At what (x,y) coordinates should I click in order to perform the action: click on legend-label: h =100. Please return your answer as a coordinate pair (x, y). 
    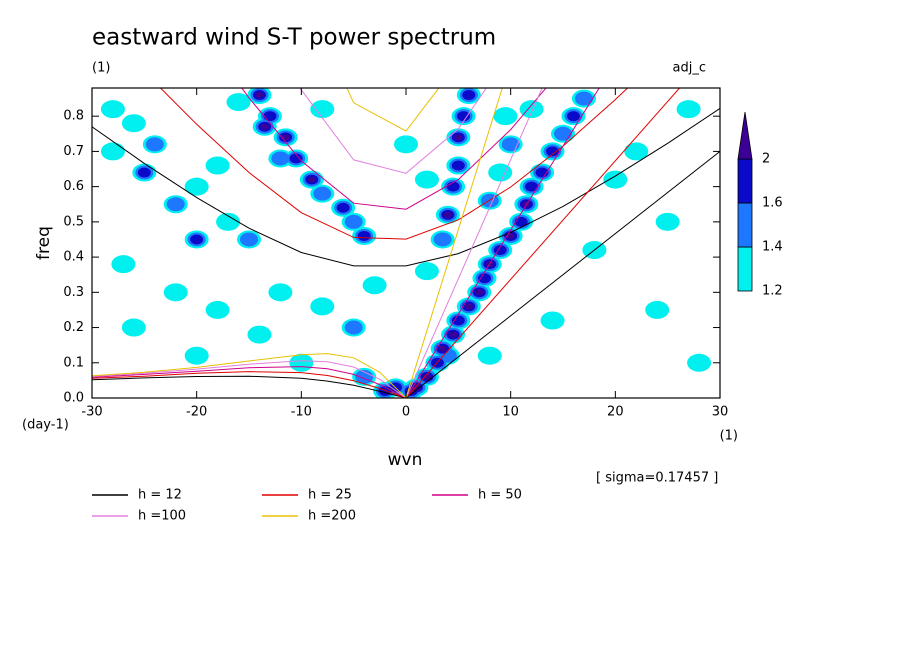
    Looking at the image, I should click on (162, 516).